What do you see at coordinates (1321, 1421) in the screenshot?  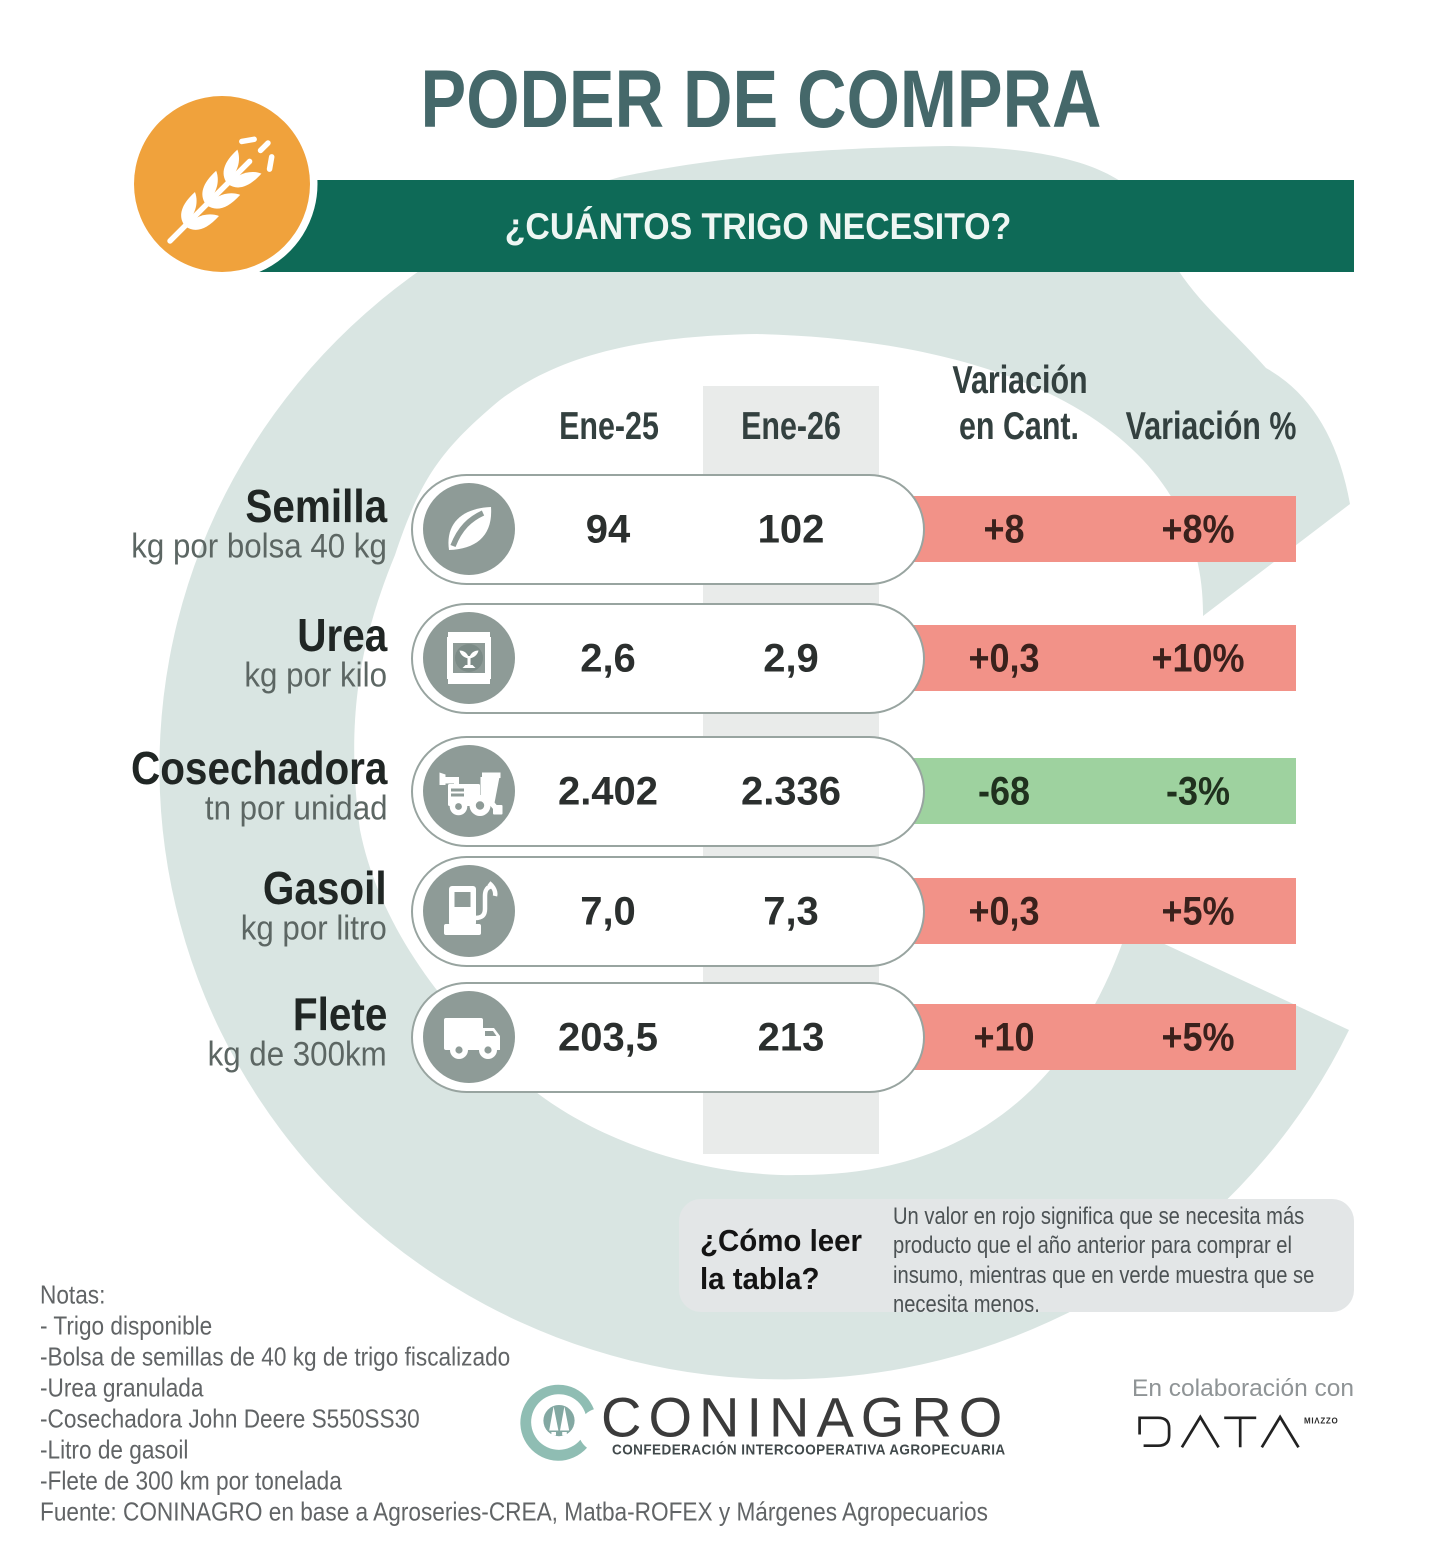 I see `svg-text: MIΛZZO` at bounding box center [1321, 1421].